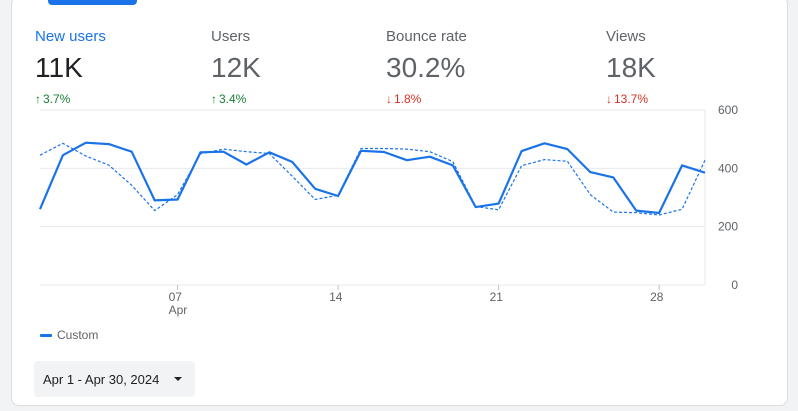 This screenshot has width=798, height=411. Describe the element at coordinates (426, 36) in the screenshot. I see `metric-label: Bounce rate` at that location.